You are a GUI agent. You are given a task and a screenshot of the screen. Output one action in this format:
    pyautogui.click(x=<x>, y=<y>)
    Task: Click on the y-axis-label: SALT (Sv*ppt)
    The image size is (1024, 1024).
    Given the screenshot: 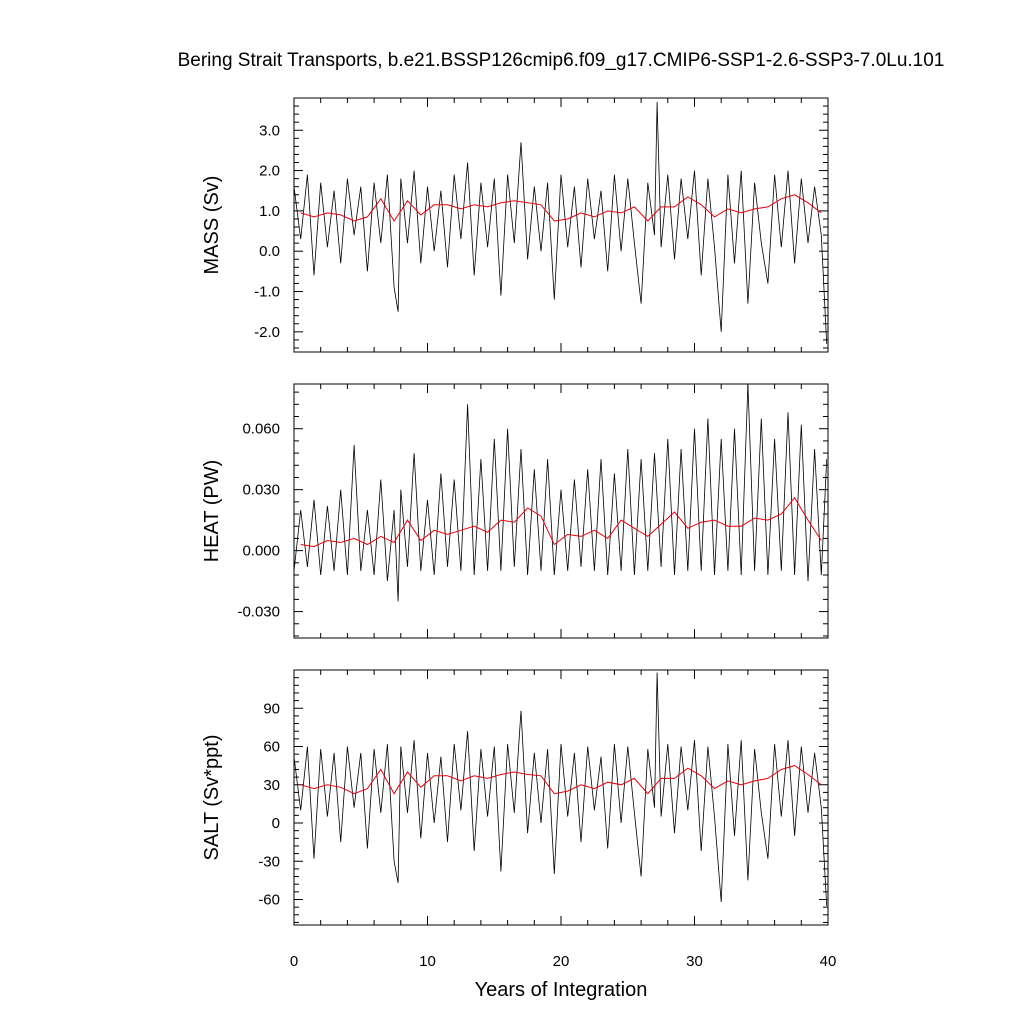 What is the action you would take?
    pyautogui.click(x=212, y=798)
    